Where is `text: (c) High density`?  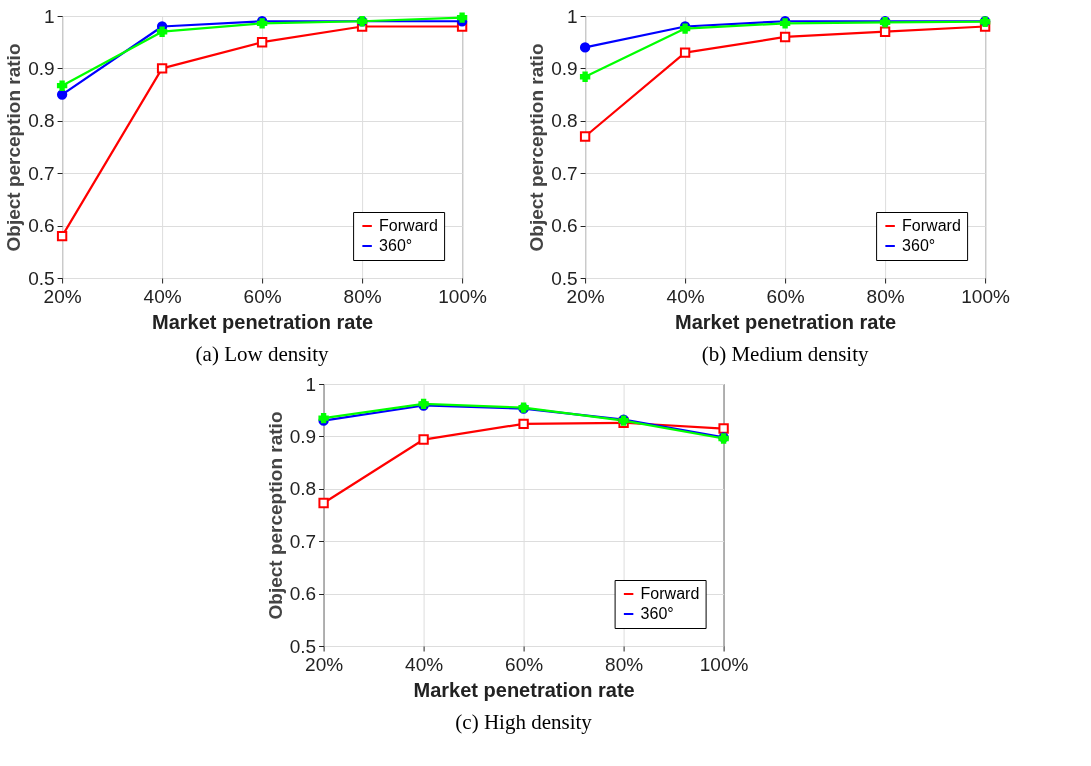 text: (c) High density is located at coordinates (524, 722).